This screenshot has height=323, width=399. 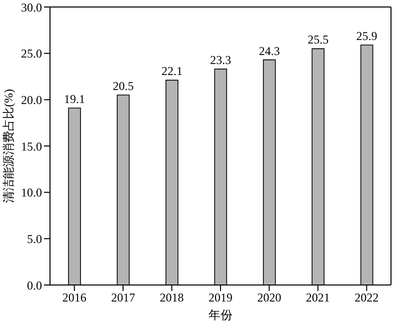 I want to click on data-label: 22.1, so click(x=171, y=71).